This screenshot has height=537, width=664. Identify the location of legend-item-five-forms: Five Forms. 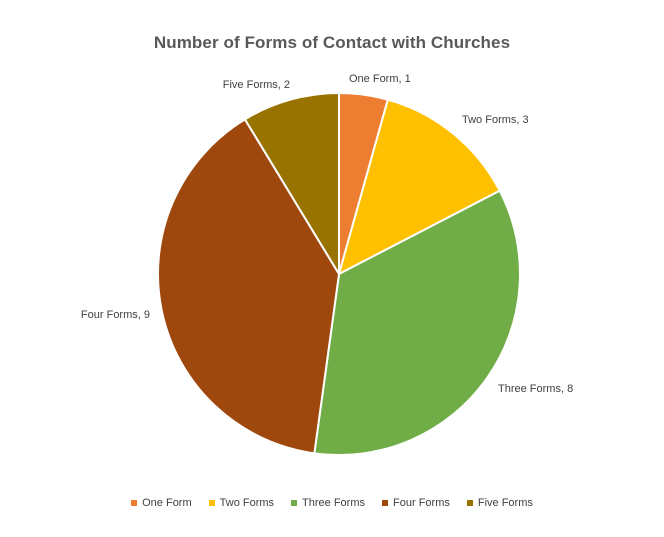
(499, 503).